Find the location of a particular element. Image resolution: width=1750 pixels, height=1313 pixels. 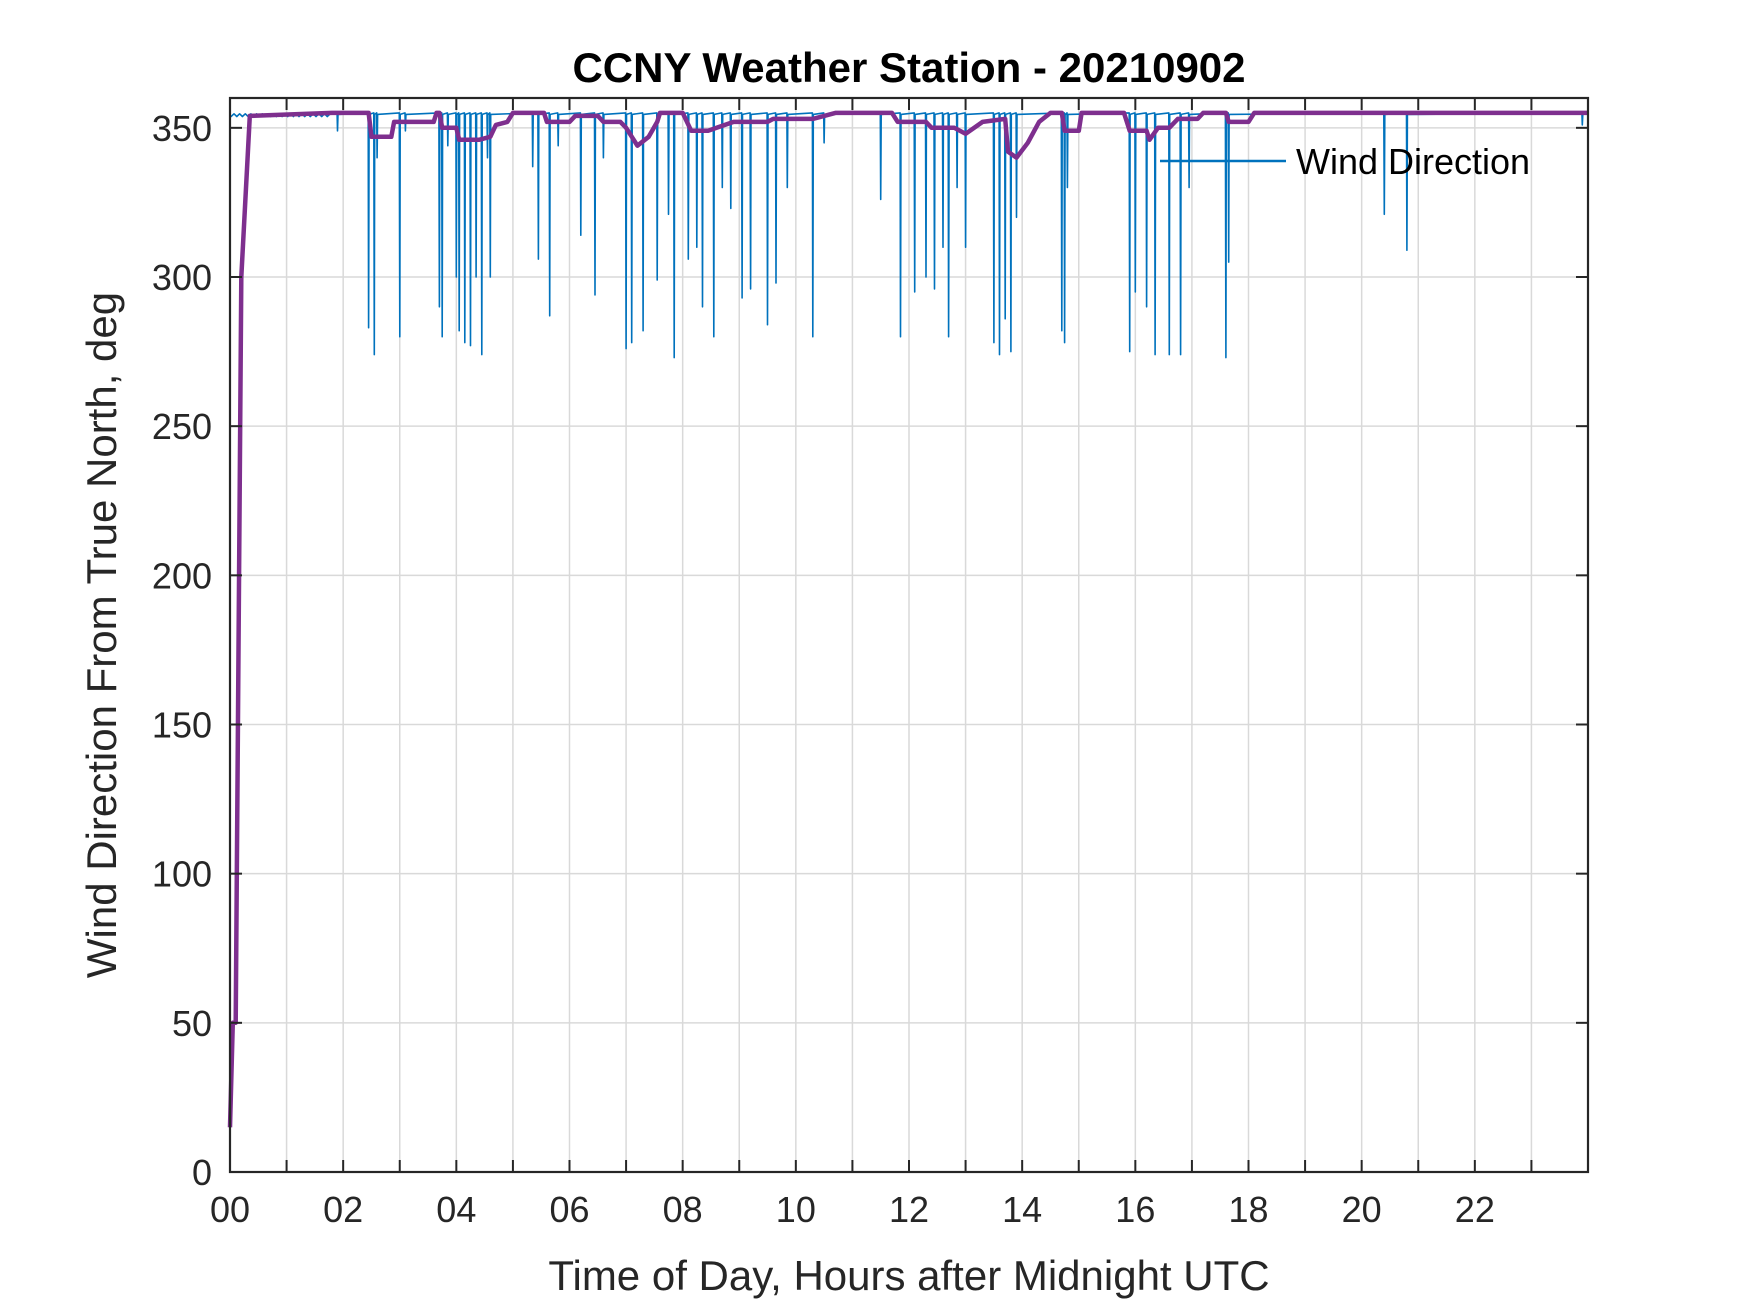

y-tick-label: 350 is located at coordinates (182, 128).